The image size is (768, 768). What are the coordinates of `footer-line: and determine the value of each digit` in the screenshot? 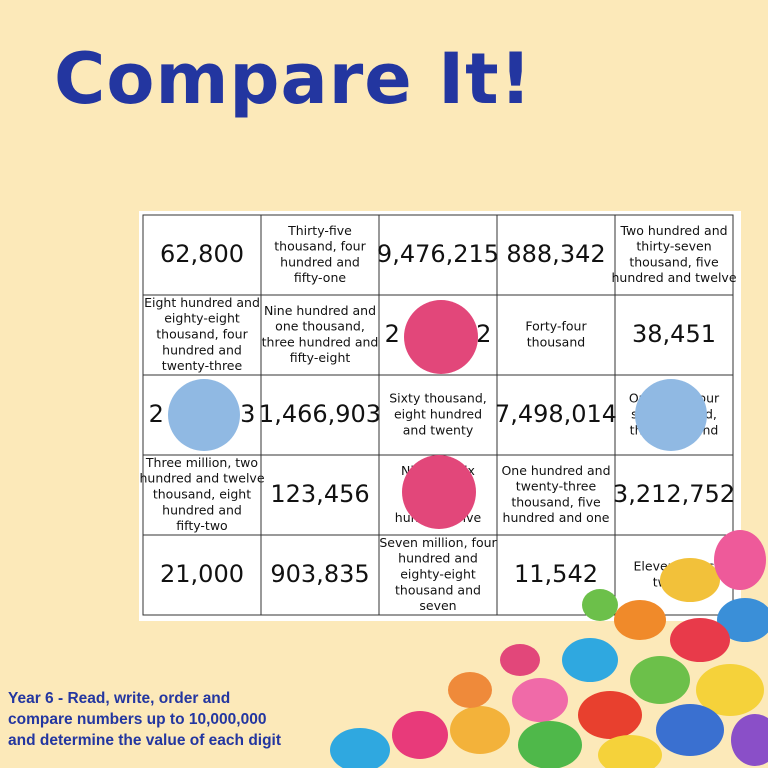 It's located at (145, 740).